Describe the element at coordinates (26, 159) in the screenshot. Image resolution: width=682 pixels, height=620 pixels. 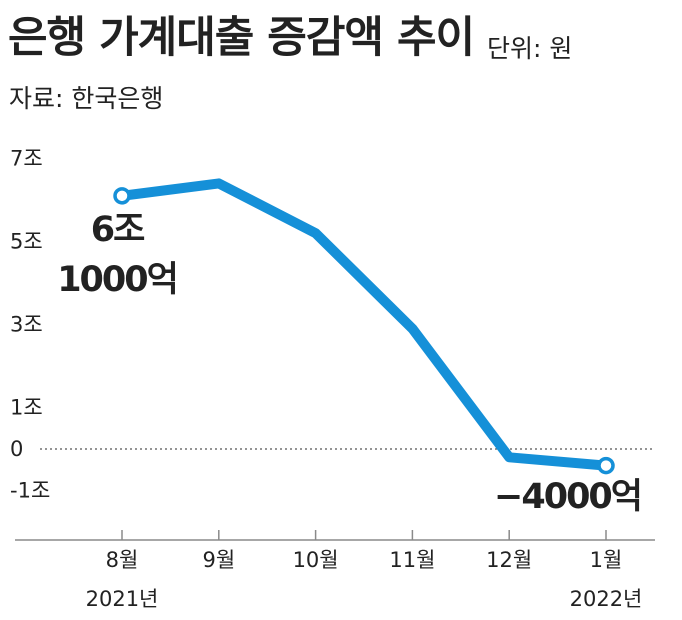
I see `y-tick-label: 7조` at that location.